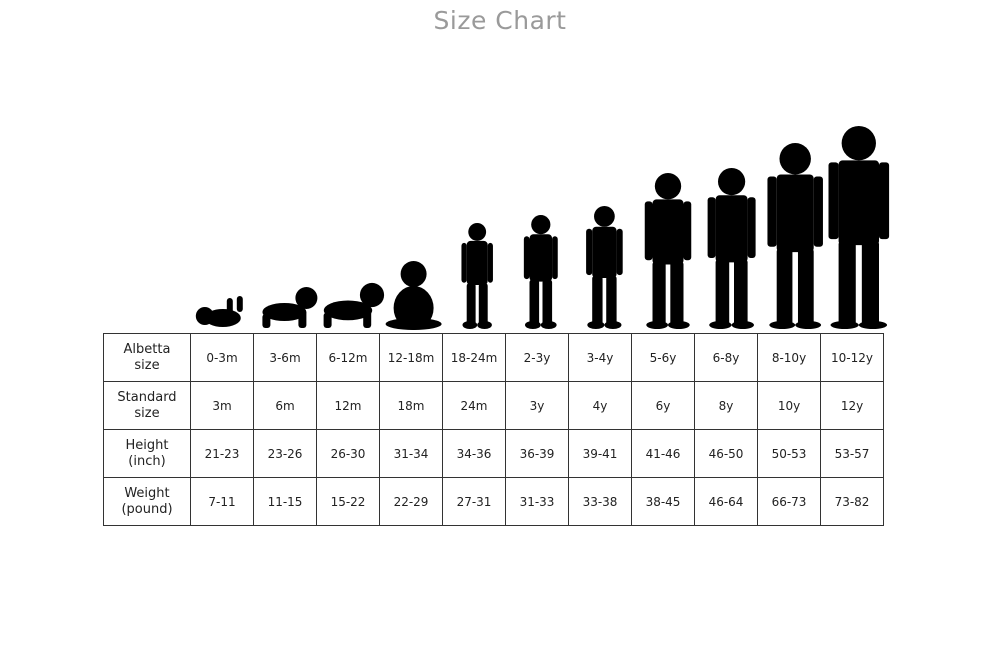 The image size is (1000, 650). What do you see at coordinates (147, 501) in the screenshot?
I see `row-header: Weight (pound)` at bounding box center [147, 501].